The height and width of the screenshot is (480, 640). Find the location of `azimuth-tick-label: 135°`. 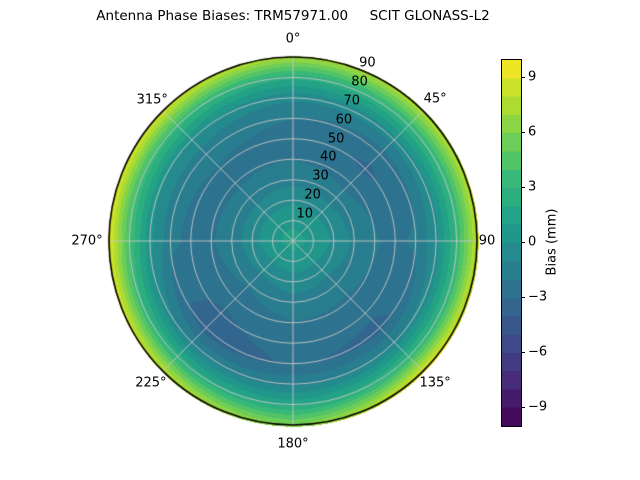

azimuth-tick-label: 135° is located at coordinates (435, 383).